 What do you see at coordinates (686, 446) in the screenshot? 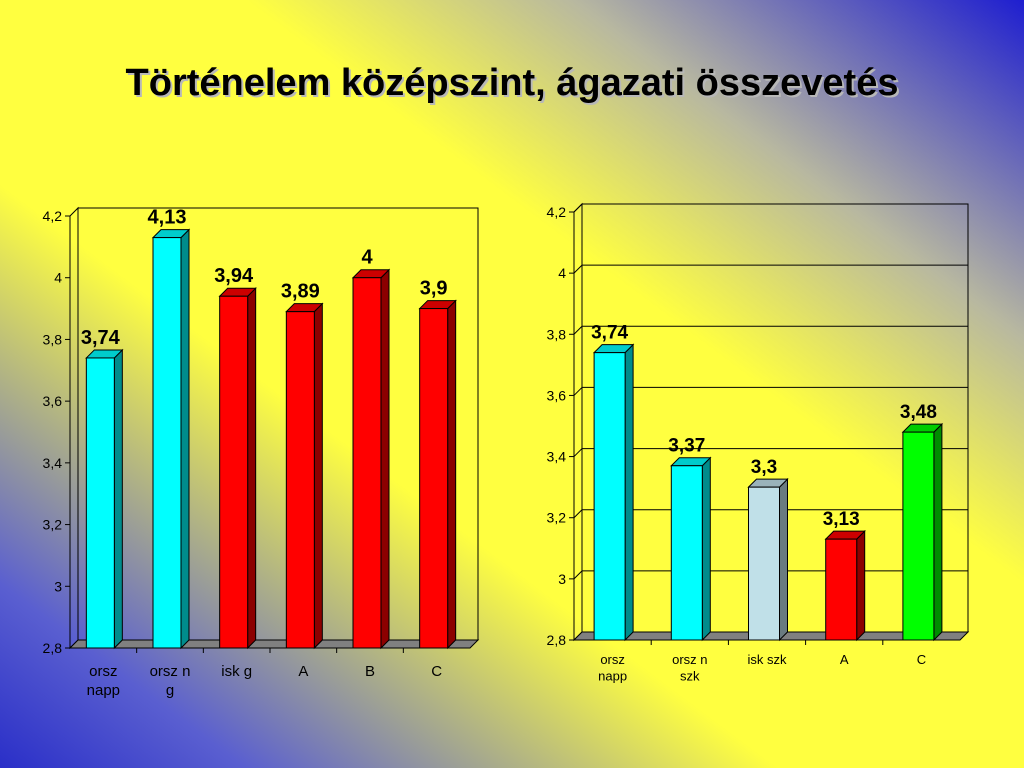
I see `data-label: 3,37` at bounding box center [686, 446].